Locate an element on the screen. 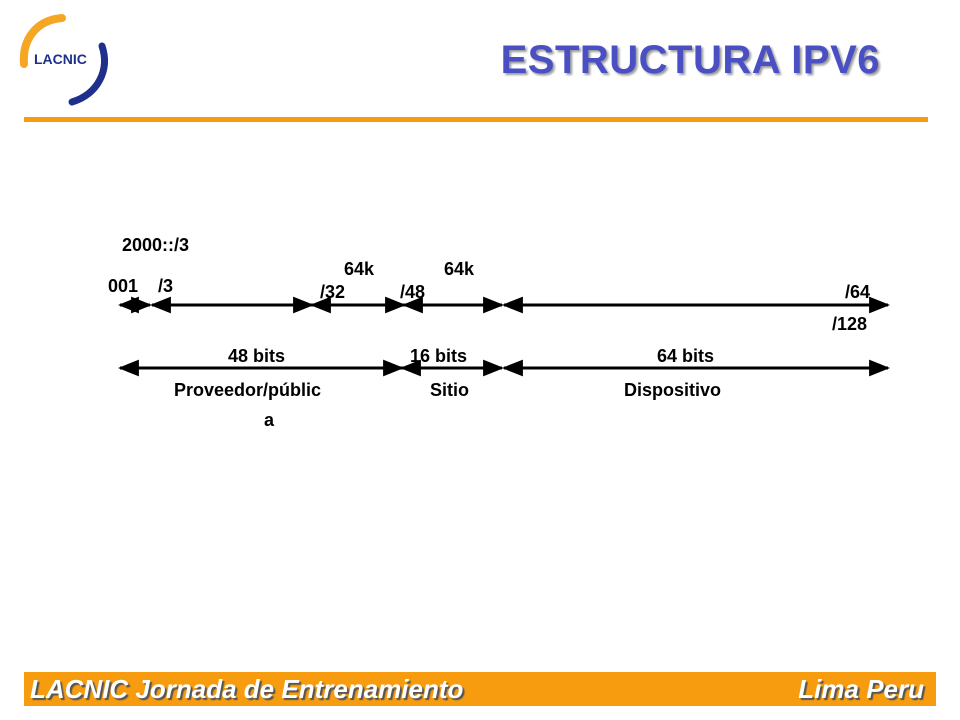  segment-name-continuation: a is located at coordinates (269, 420).